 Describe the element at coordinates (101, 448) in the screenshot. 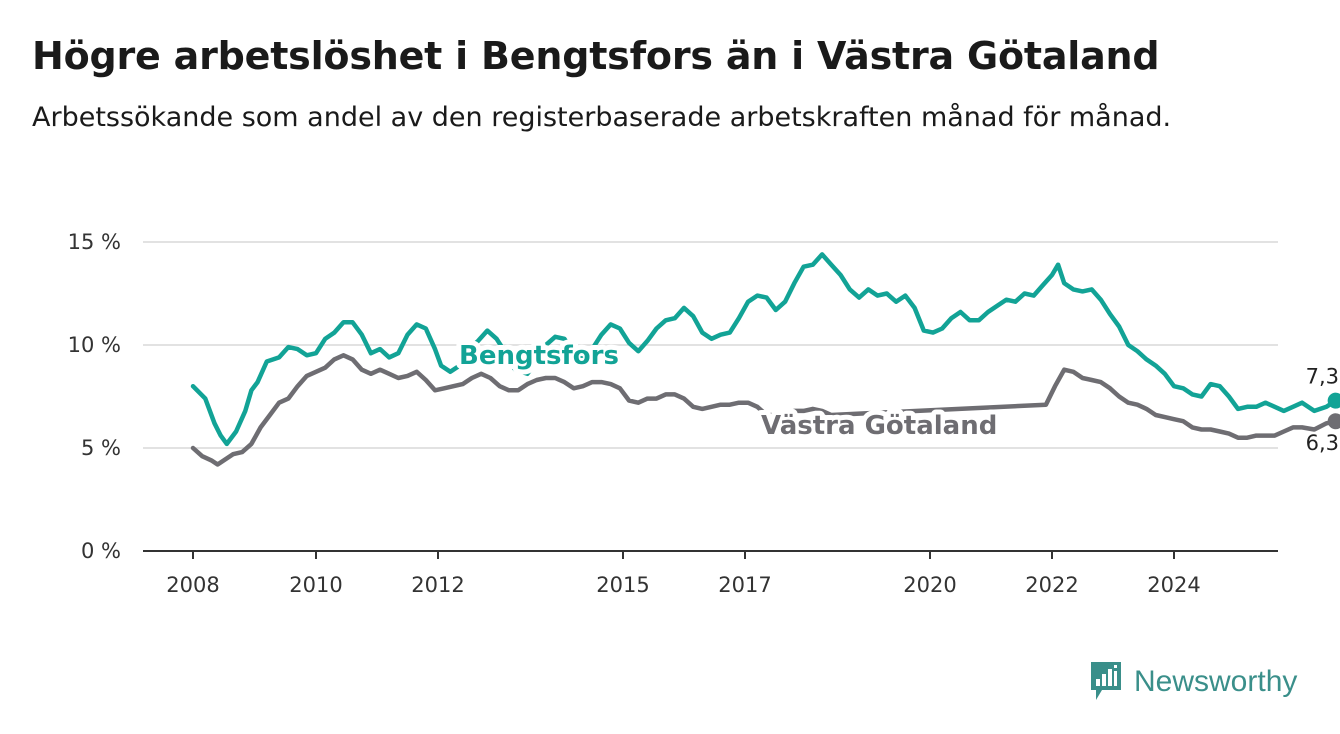

I see `y-tick-label: 5 %` at that location.